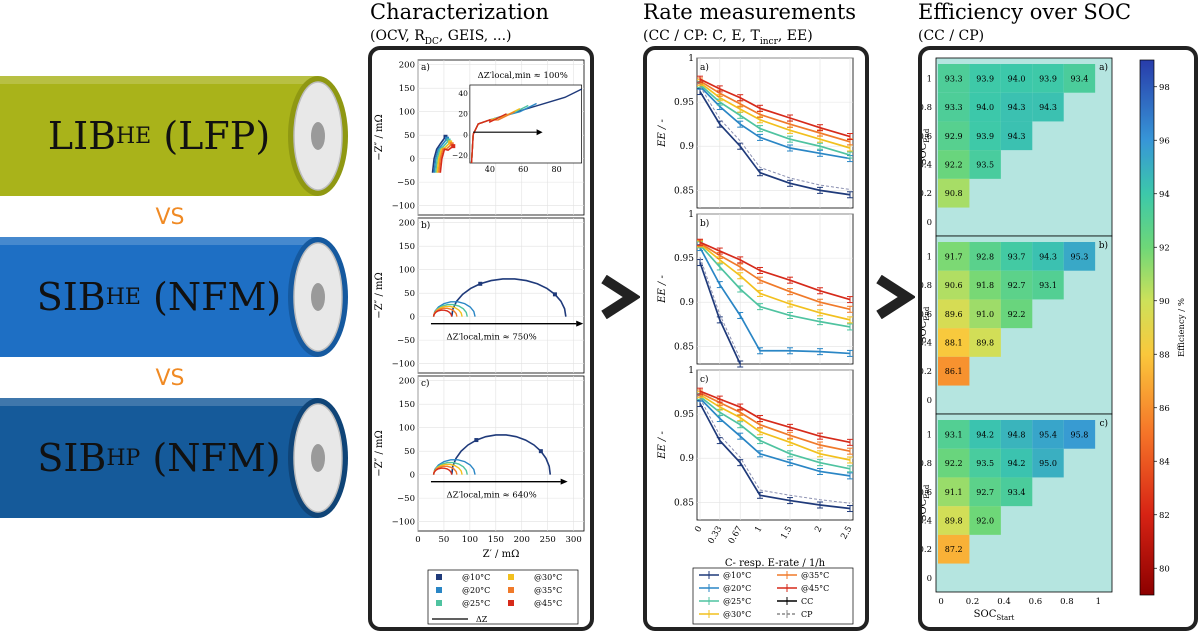 This screenshot has height=635, width=1200. I want to click on heatmap-cell-value: 91.8, so click(985, 285).